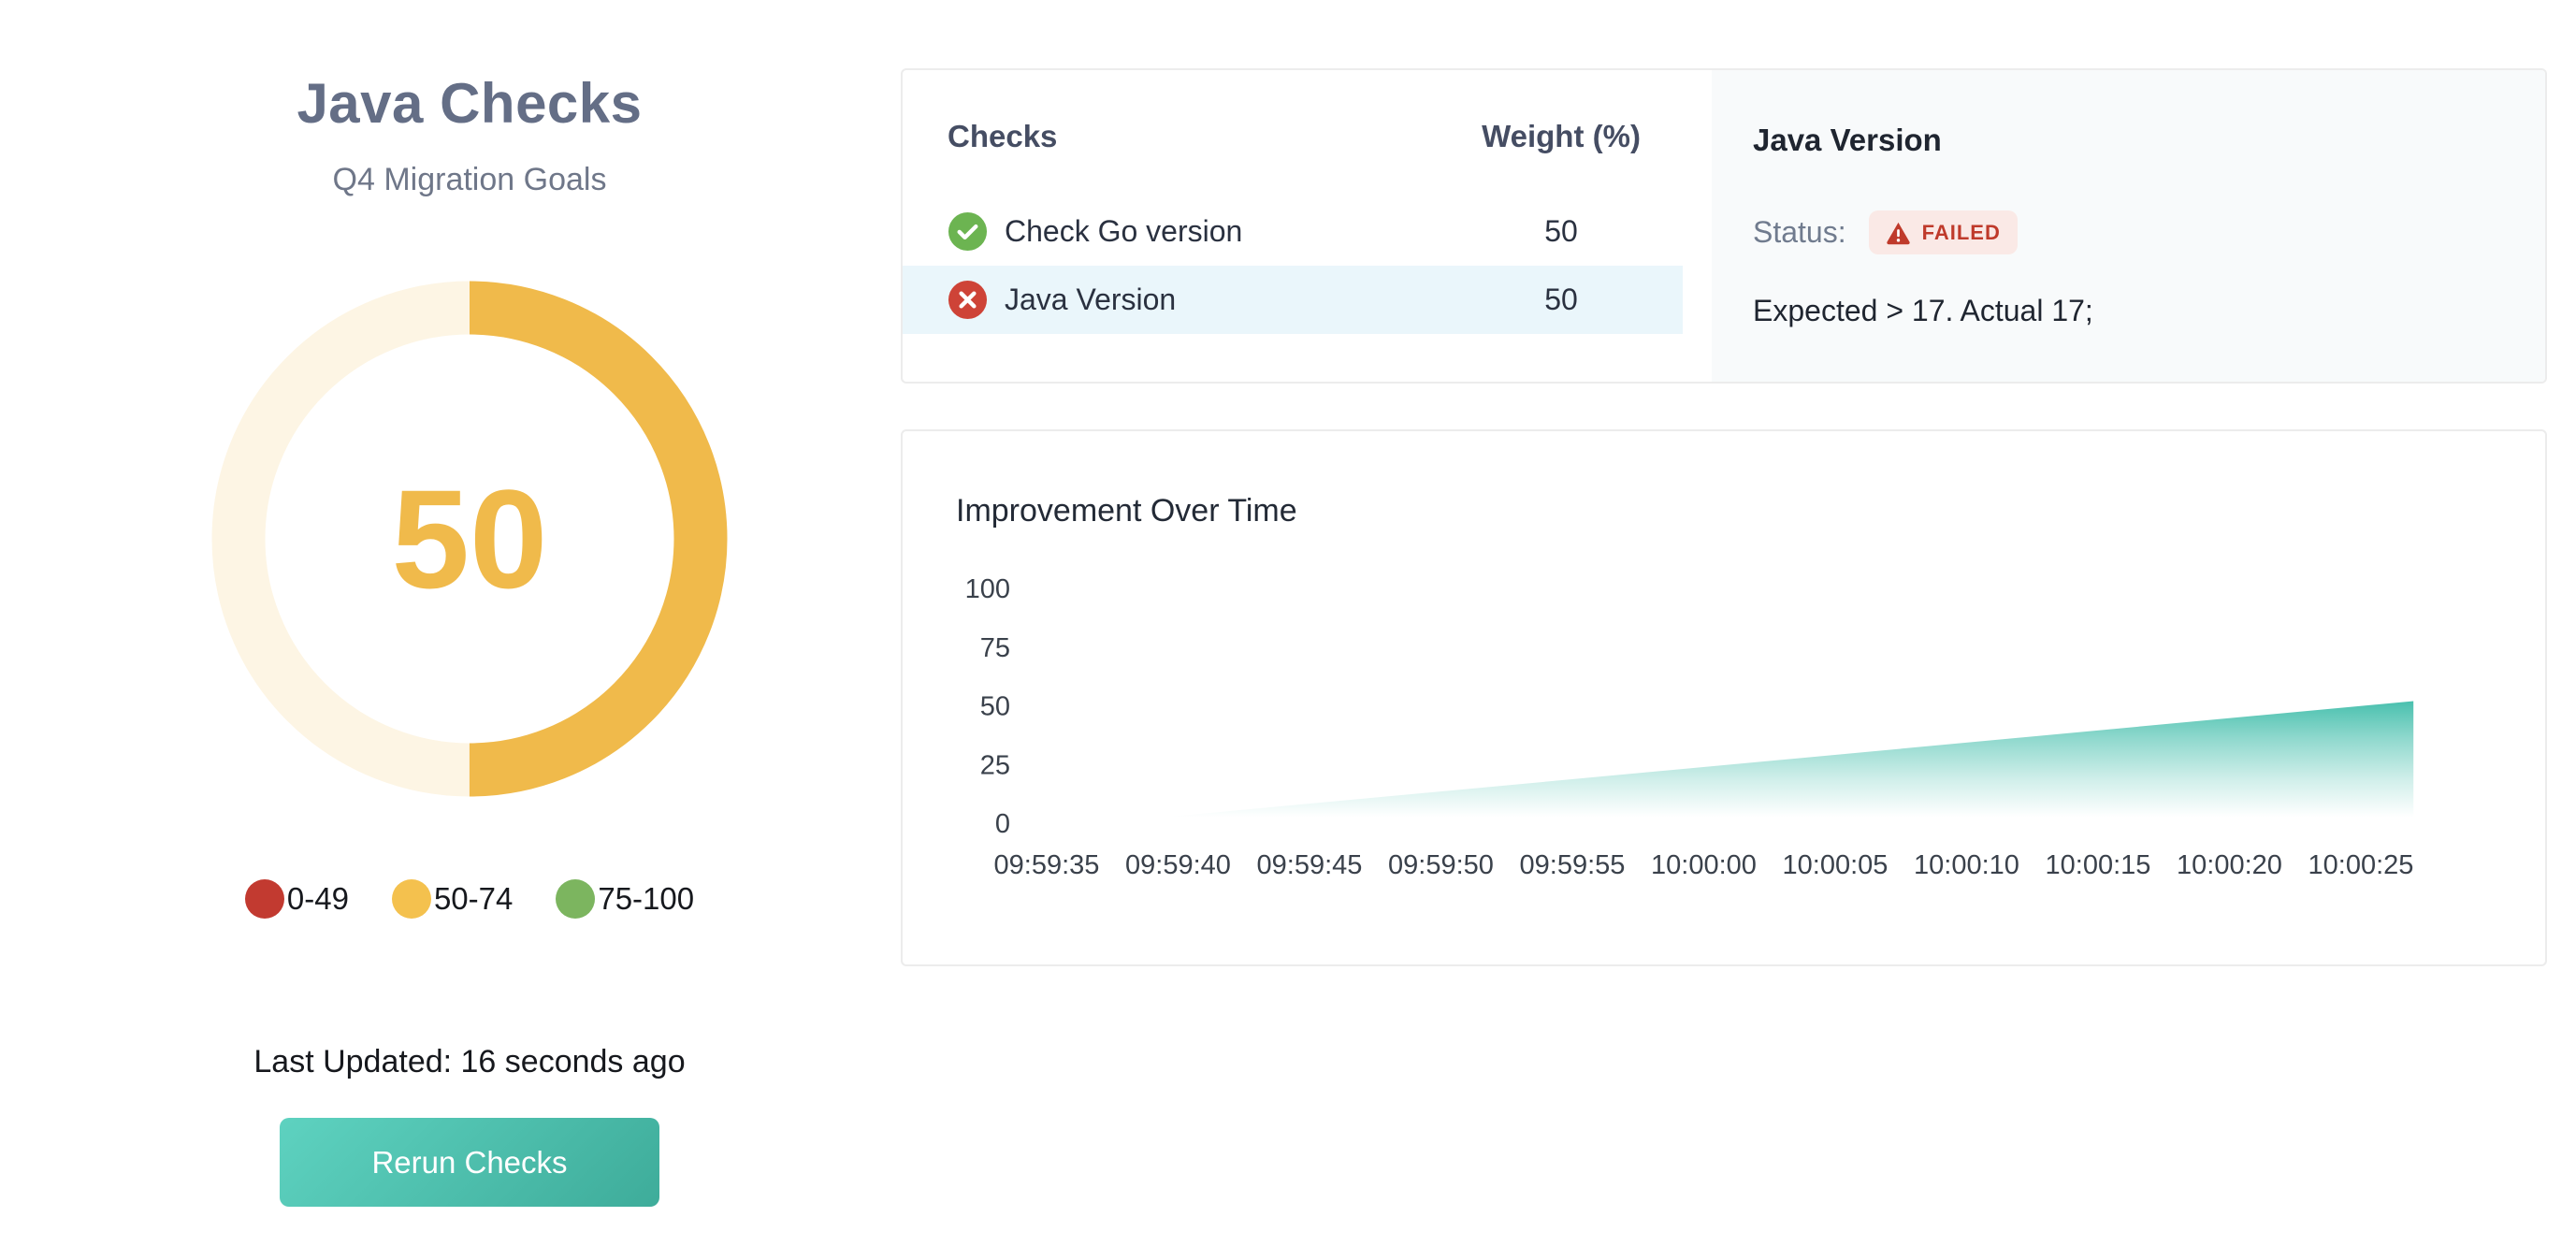  I want to click on status-row: Status: FAILED, so click(2130, 232).